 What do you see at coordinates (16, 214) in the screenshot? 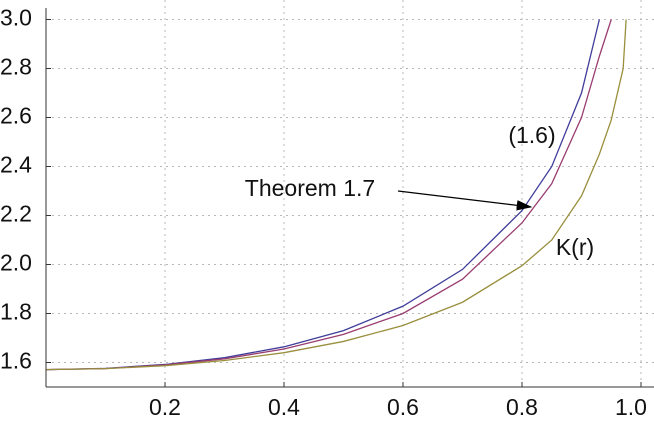
I see `y-tick-label: 2.2` at bounding box center [16, 214].